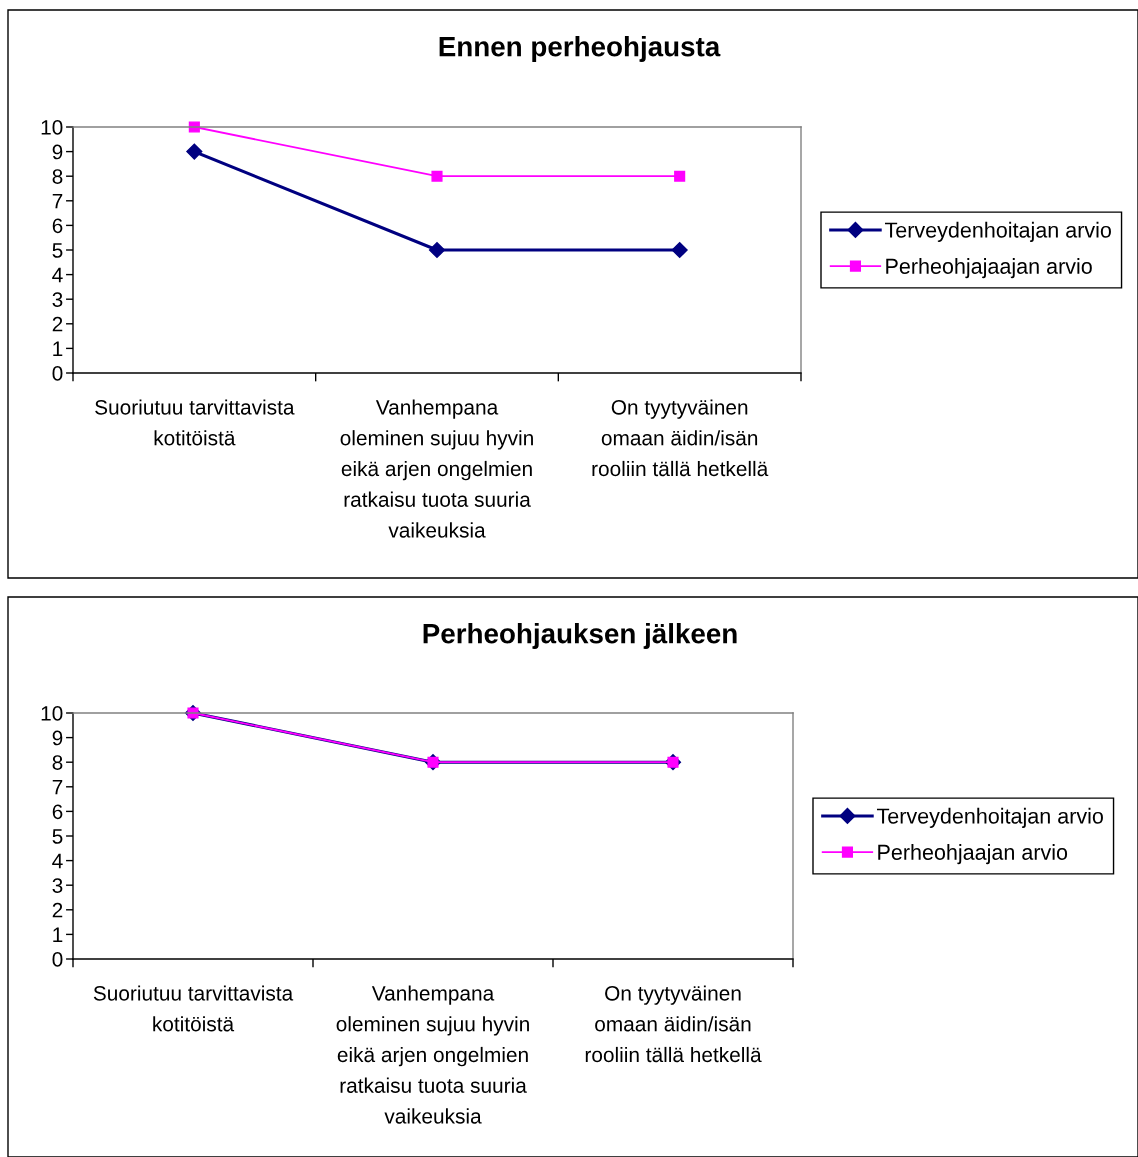 The image size is (1138, 1157). I want to click on legend-label: Perheohjajaajan arvio, so click(989, 268).